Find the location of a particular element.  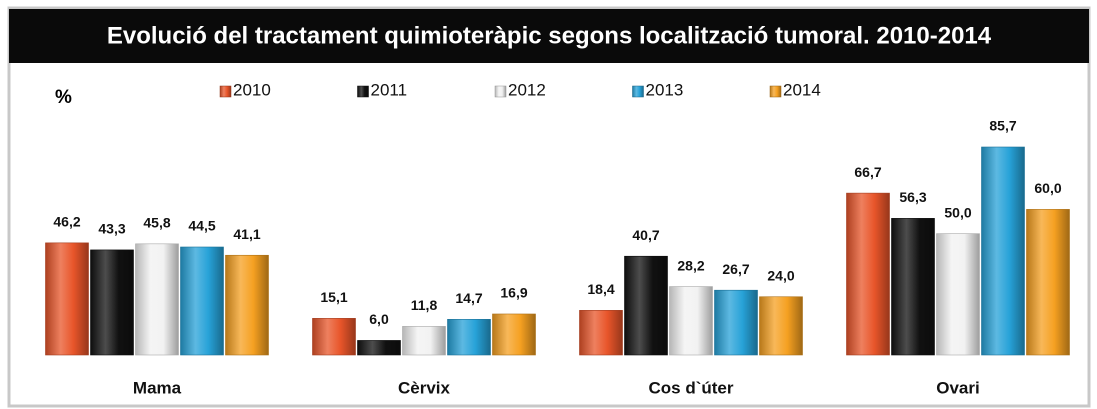

value-label: 16,9 is located at coordinates (513, 293).